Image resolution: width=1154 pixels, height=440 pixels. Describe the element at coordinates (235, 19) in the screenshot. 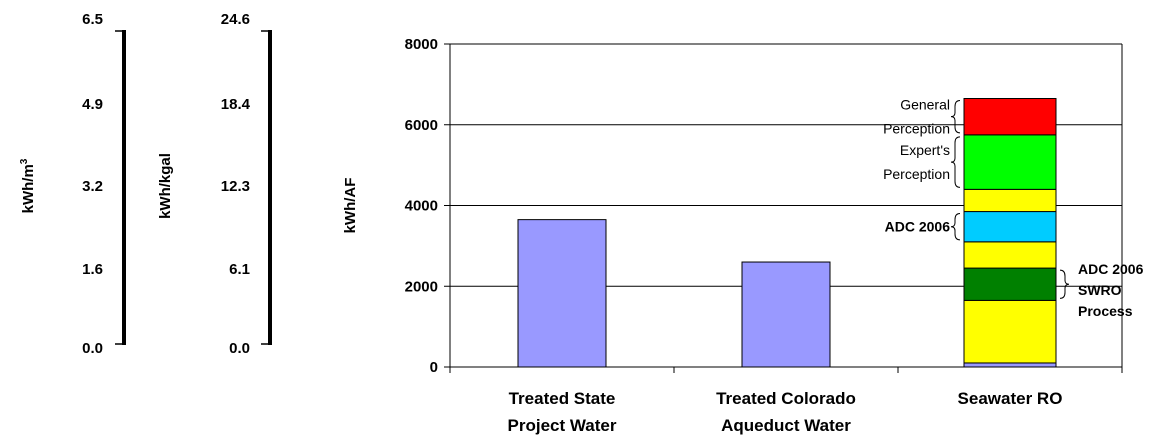

I see `secondary-tick-label: 24.6` at that location.